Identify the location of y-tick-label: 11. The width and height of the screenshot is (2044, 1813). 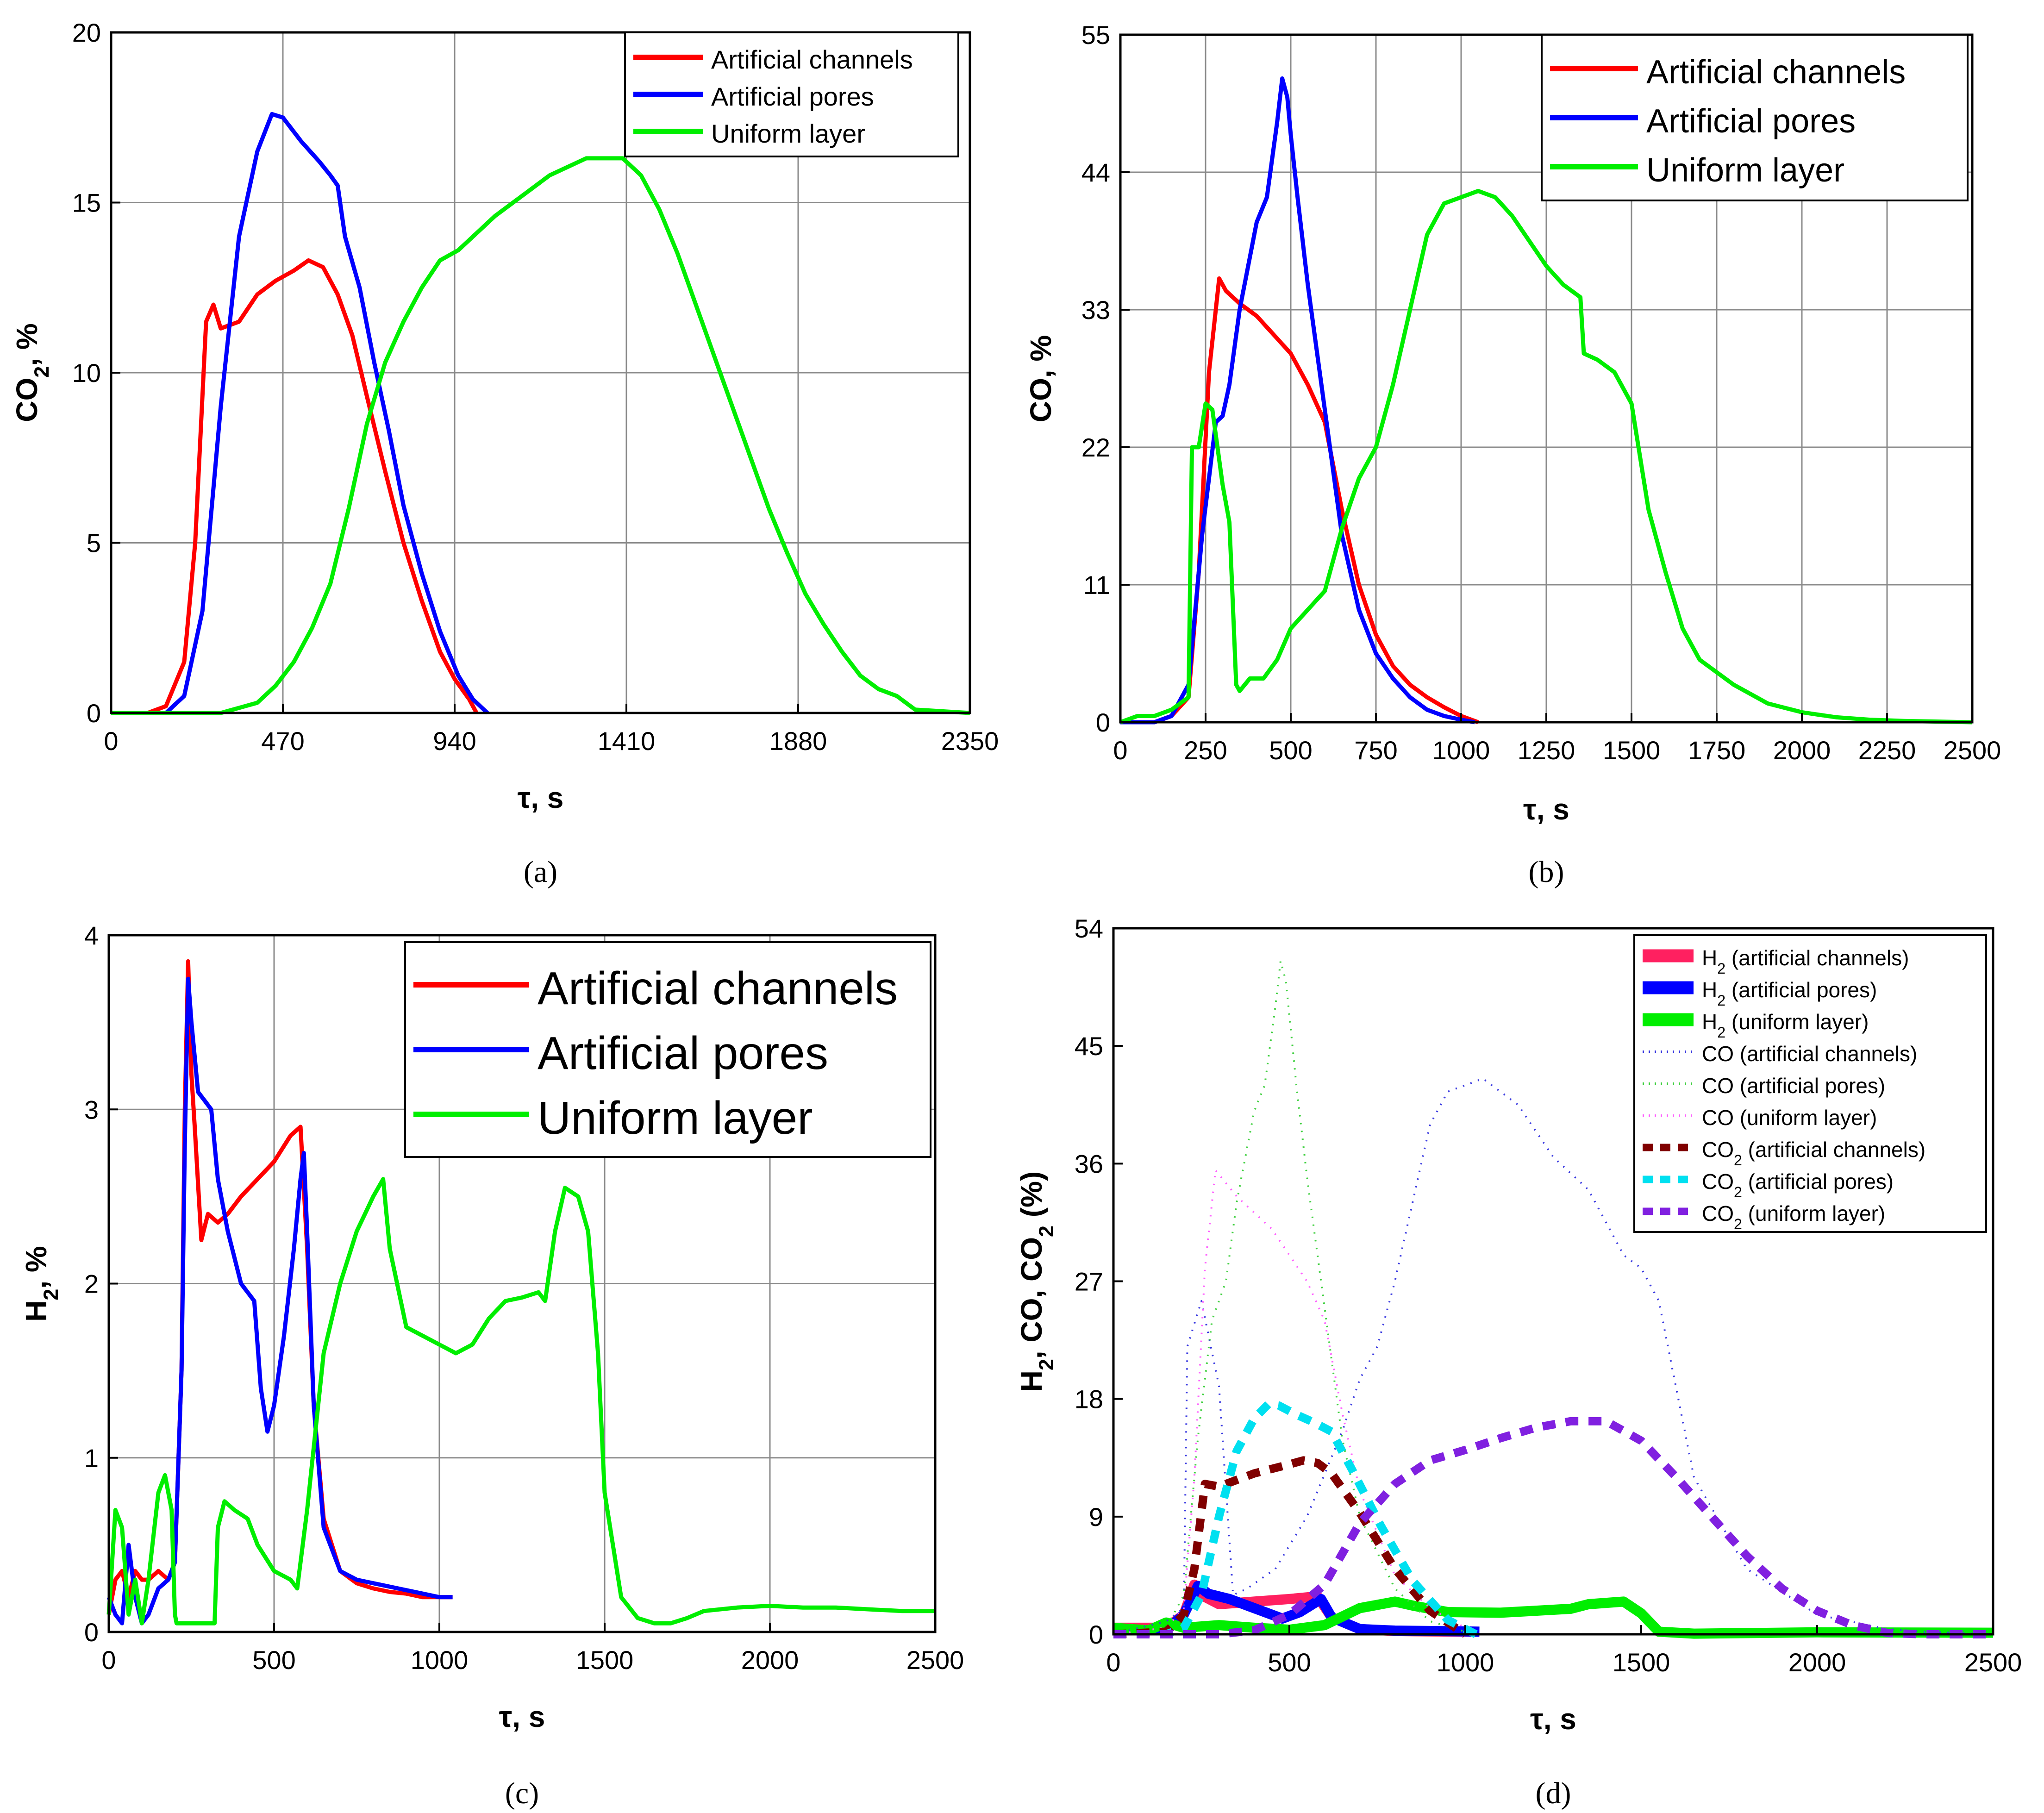
(1096, 585).